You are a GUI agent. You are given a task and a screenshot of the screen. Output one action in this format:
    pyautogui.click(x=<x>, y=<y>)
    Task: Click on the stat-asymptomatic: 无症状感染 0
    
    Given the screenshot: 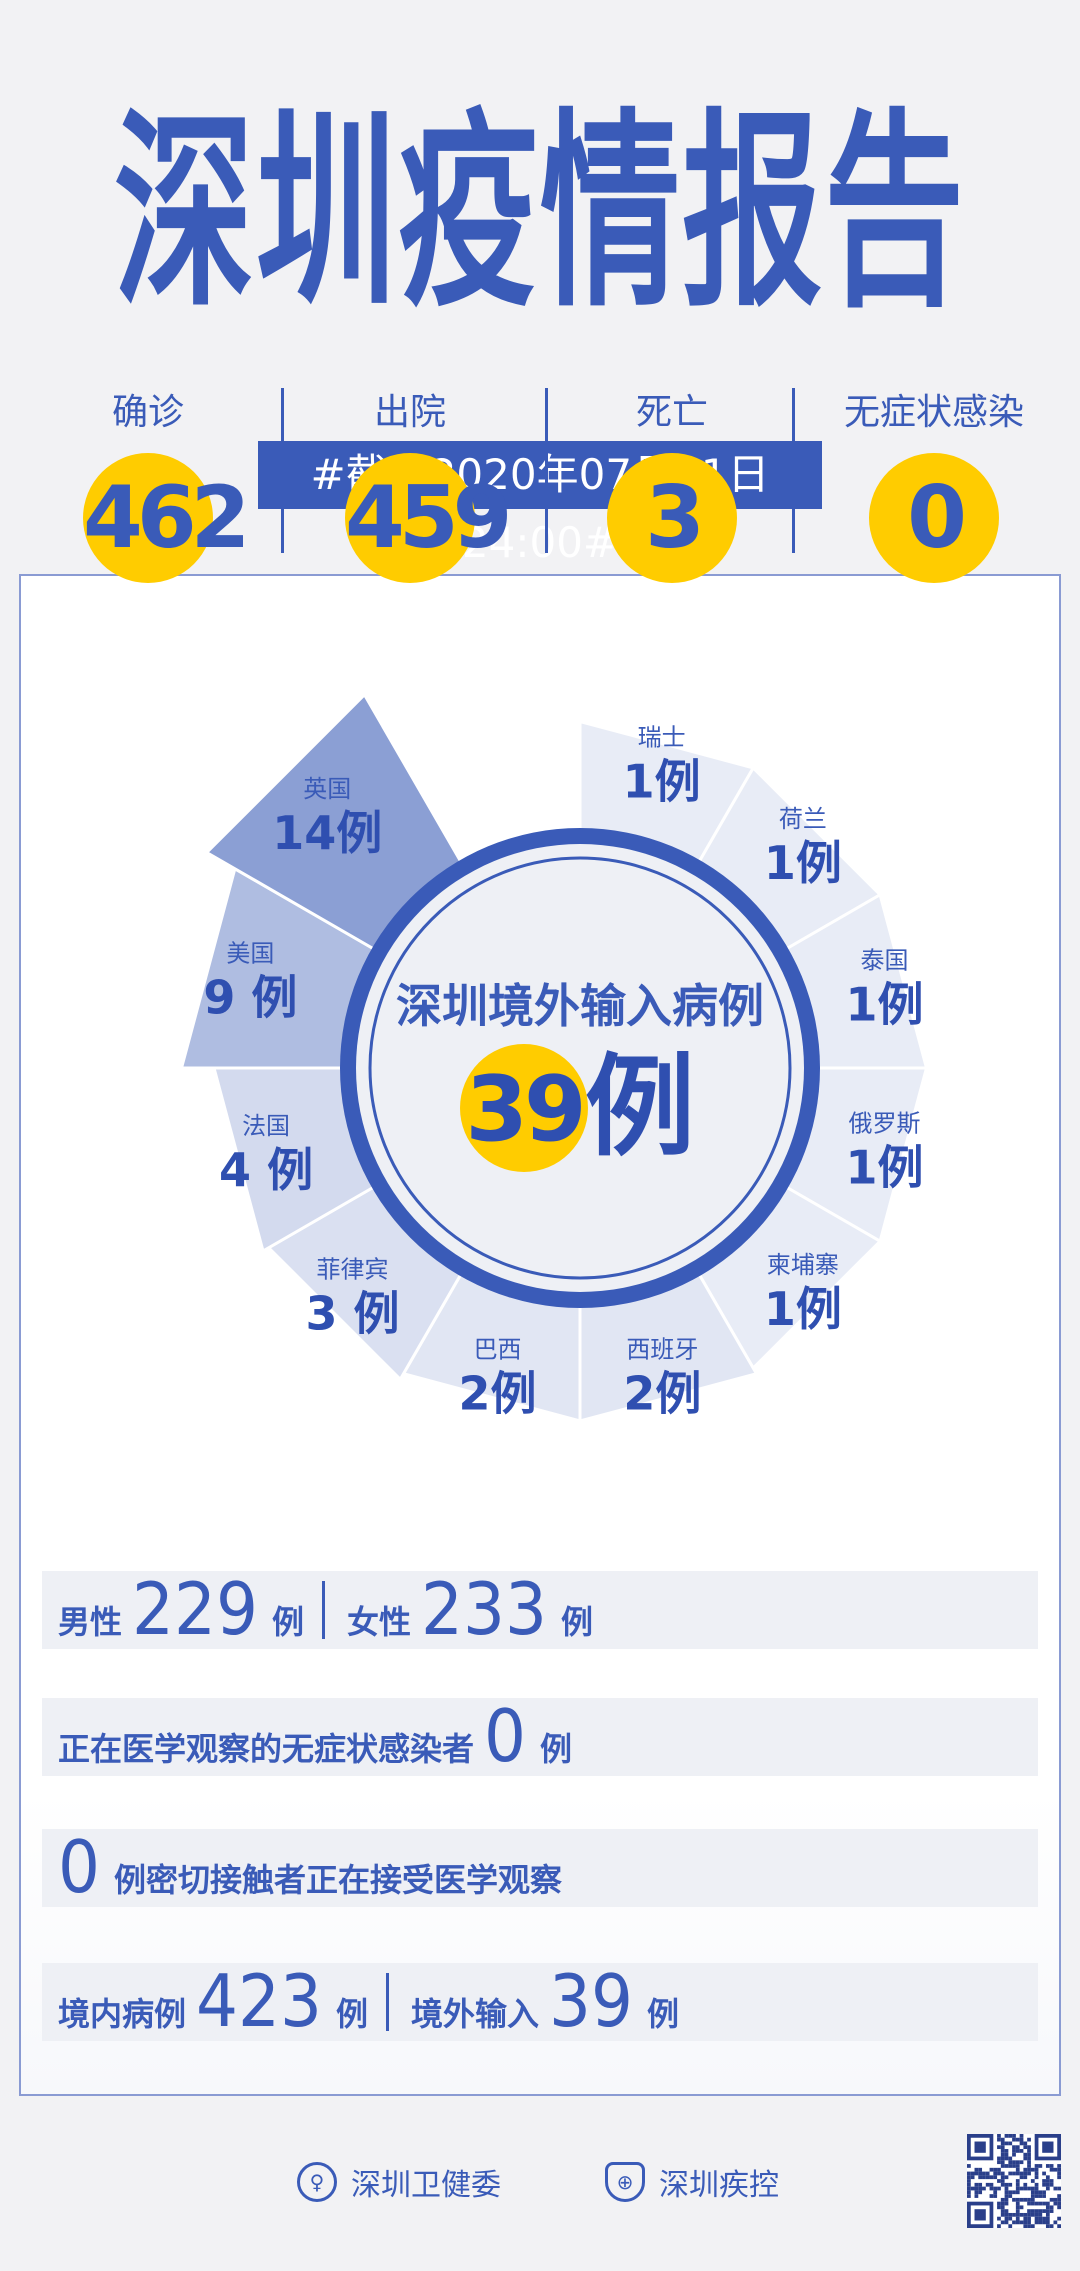 What is the action you would take?
    pyautogui.click(x=934, y=483)
    